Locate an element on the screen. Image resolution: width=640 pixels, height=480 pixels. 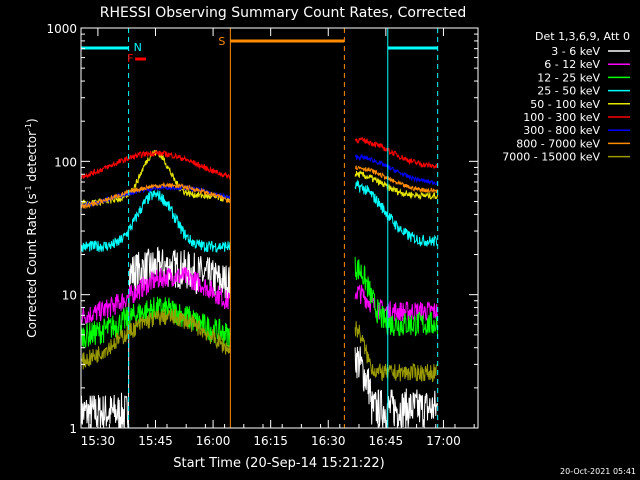
x-tick-label: 16:00 is located at coordinates (213, 441).